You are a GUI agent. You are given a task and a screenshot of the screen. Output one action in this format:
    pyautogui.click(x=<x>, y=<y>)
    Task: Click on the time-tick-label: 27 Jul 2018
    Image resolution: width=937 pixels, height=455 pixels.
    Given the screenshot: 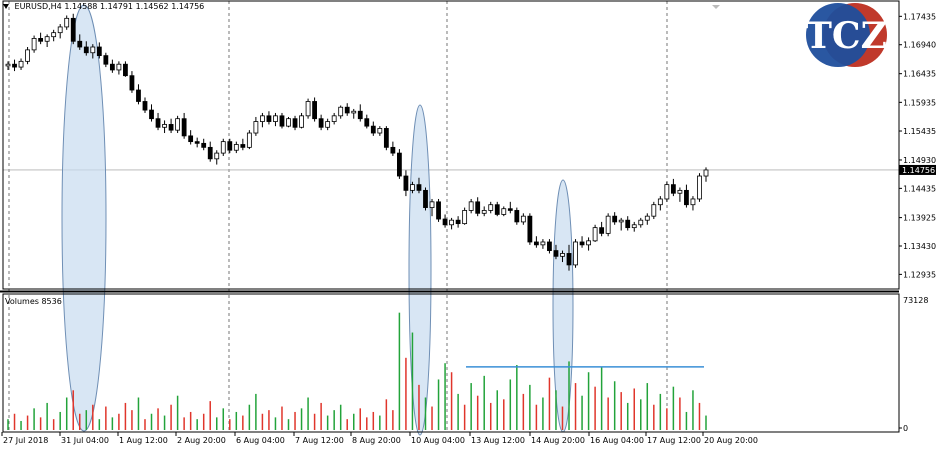 What is the action you would take?
    pyautogui.click(x=25, y=440)
    